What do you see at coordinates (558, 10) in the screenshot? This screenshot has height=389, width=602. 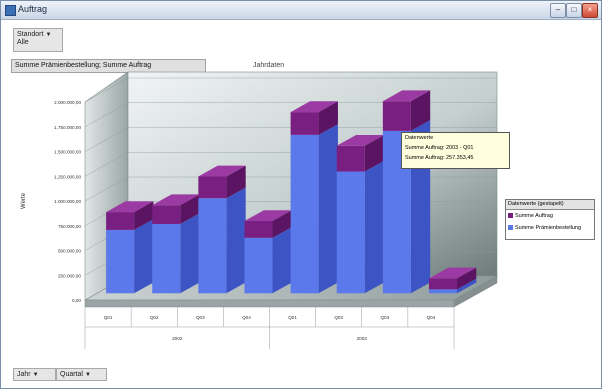 I see `minimize-button: –` at bounding box center [558, 10].